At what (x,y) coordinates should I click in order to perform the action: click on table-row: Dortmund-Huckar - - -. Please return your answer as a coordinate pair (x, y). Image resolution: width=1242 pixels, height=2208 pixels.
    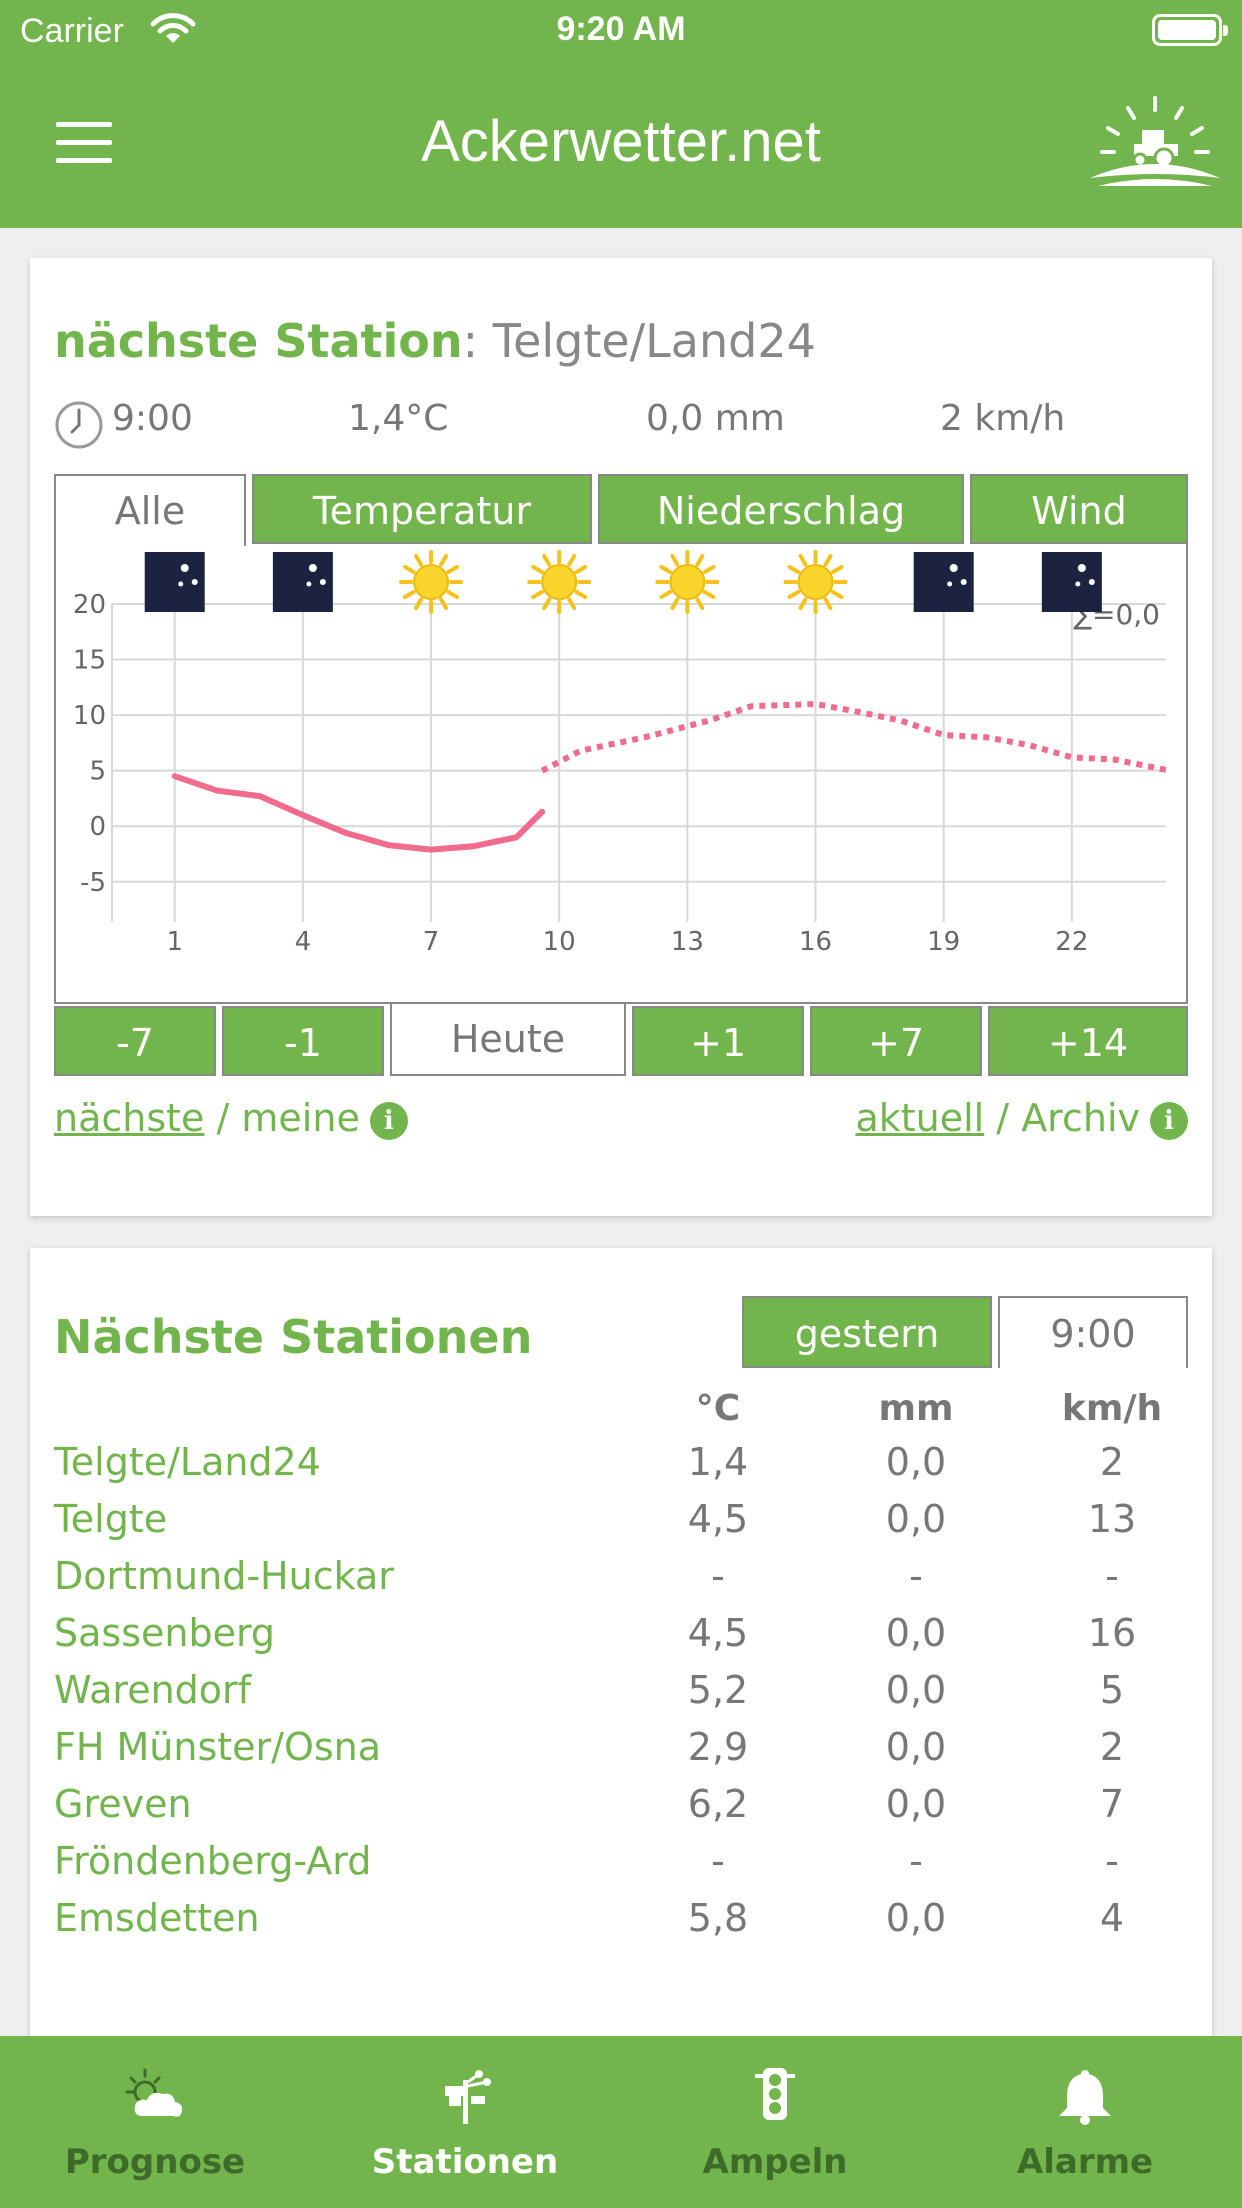
    Looking at the image, I should click on (621, 1582).